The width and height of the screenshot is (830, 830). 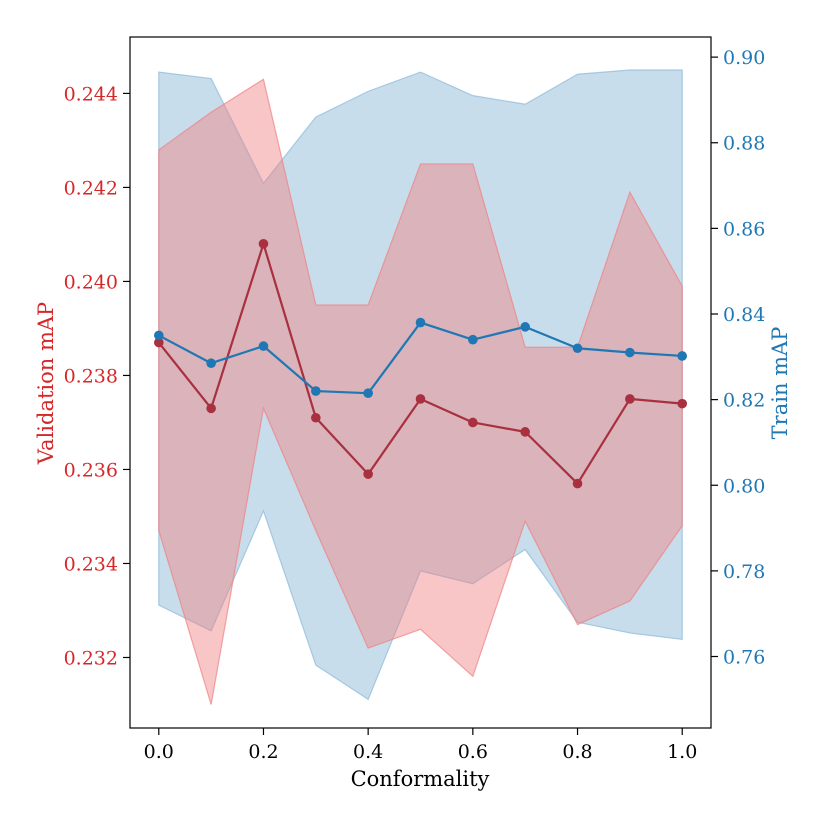 I want to click on right-tick-label-7: 0.90, so click(x=744, y=58).